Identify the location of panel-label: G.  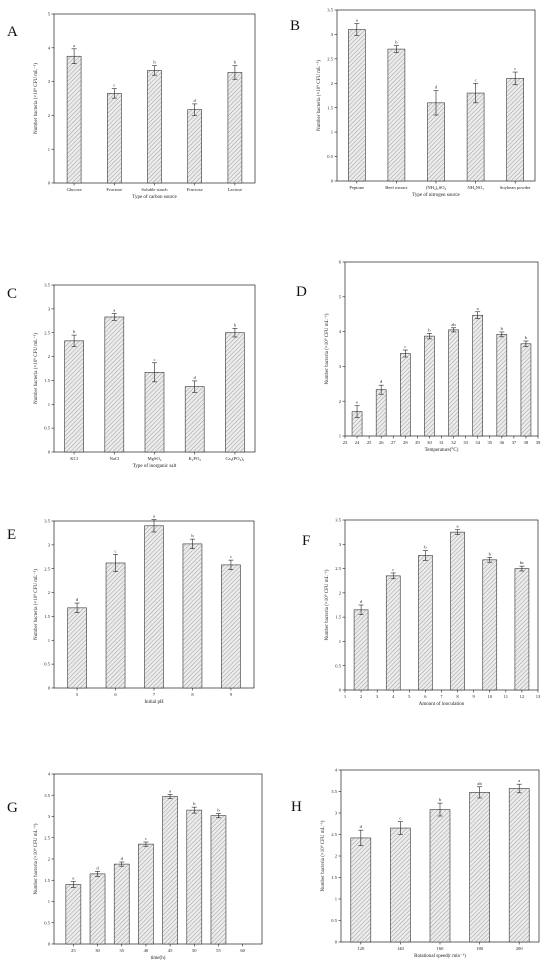
(12, 808).